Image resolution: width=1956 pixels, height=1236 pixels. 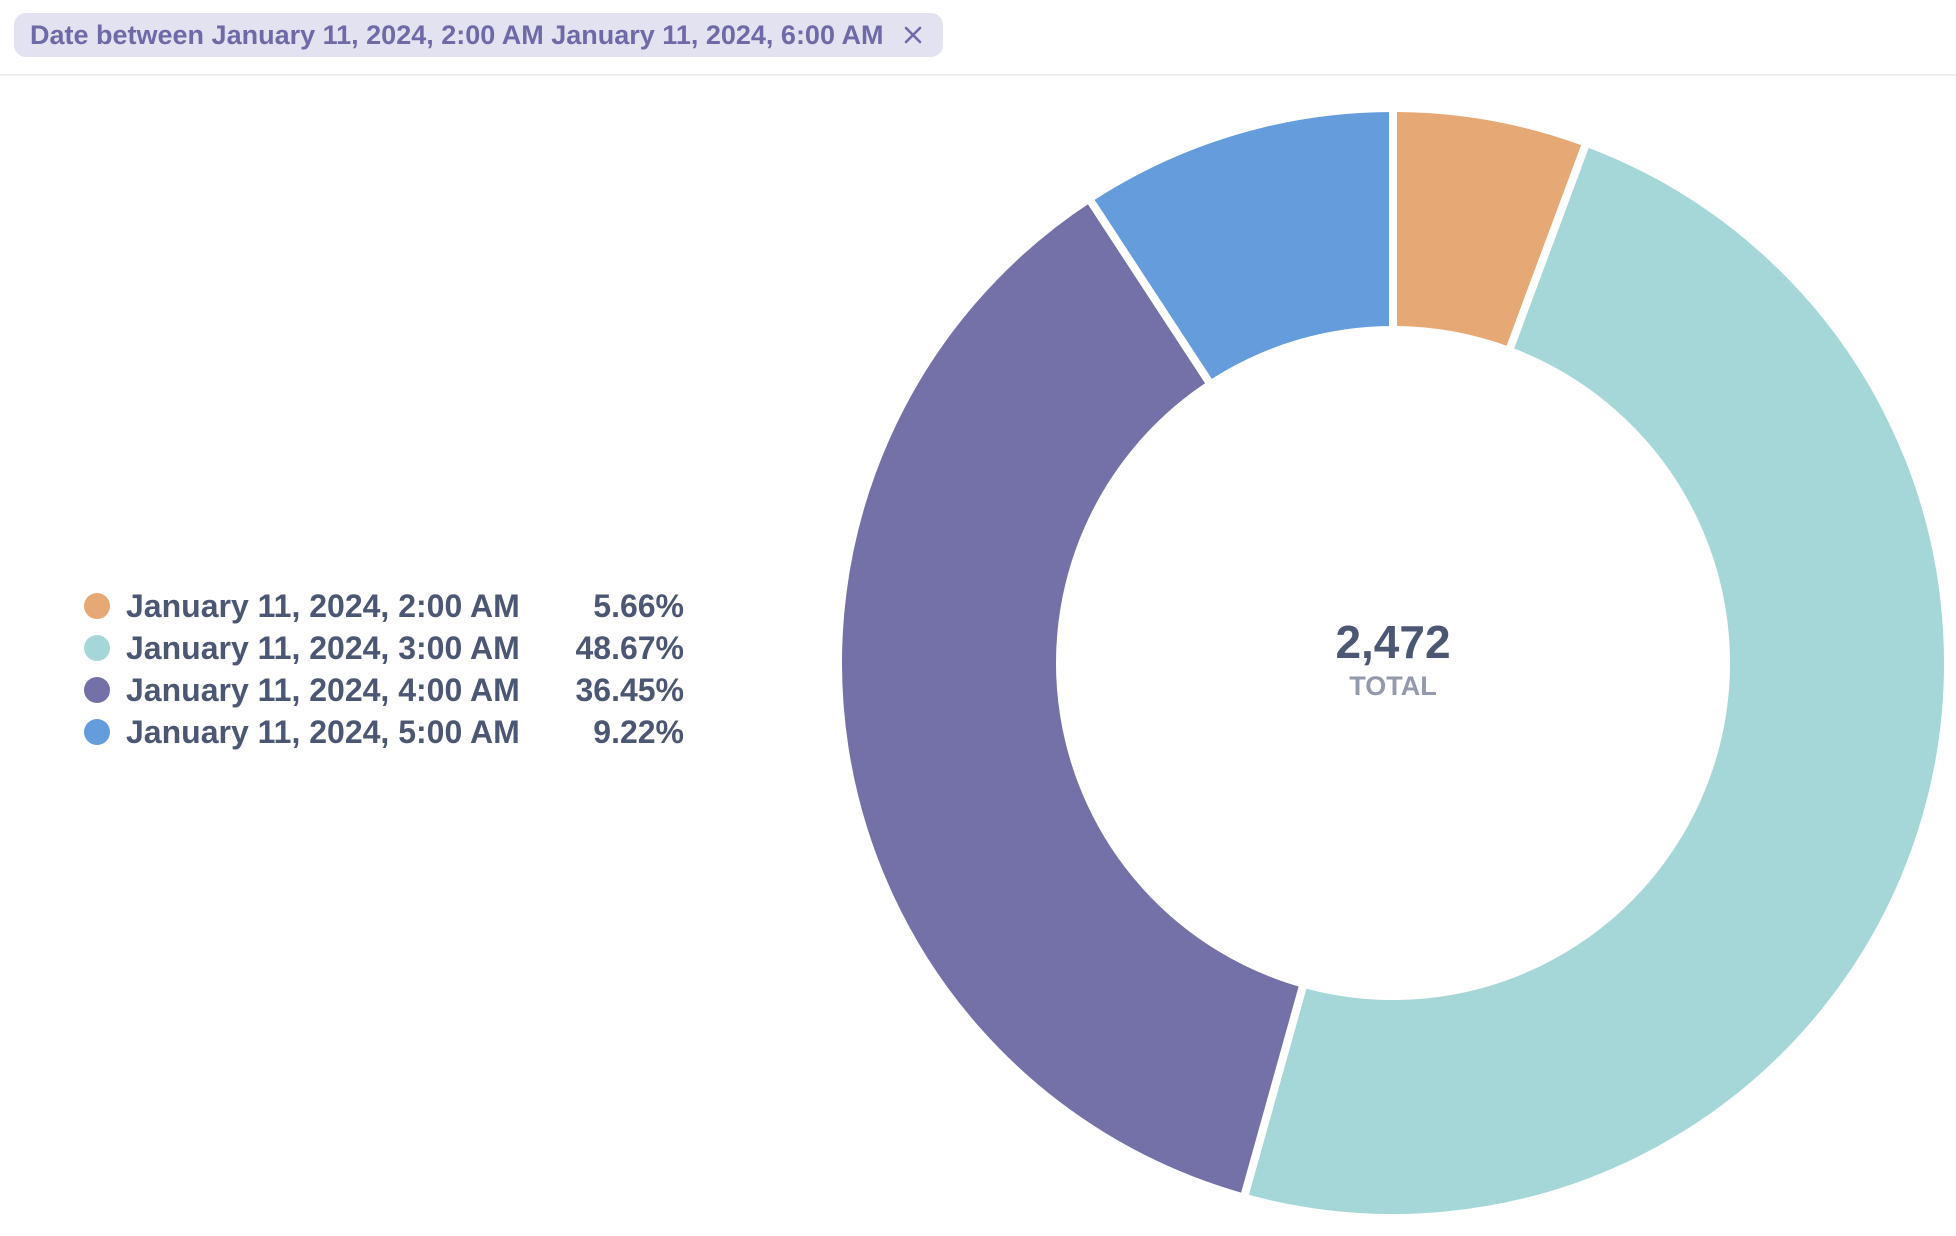 I want to click on legend-percent: 48.67%, so click(x=629, y=647).